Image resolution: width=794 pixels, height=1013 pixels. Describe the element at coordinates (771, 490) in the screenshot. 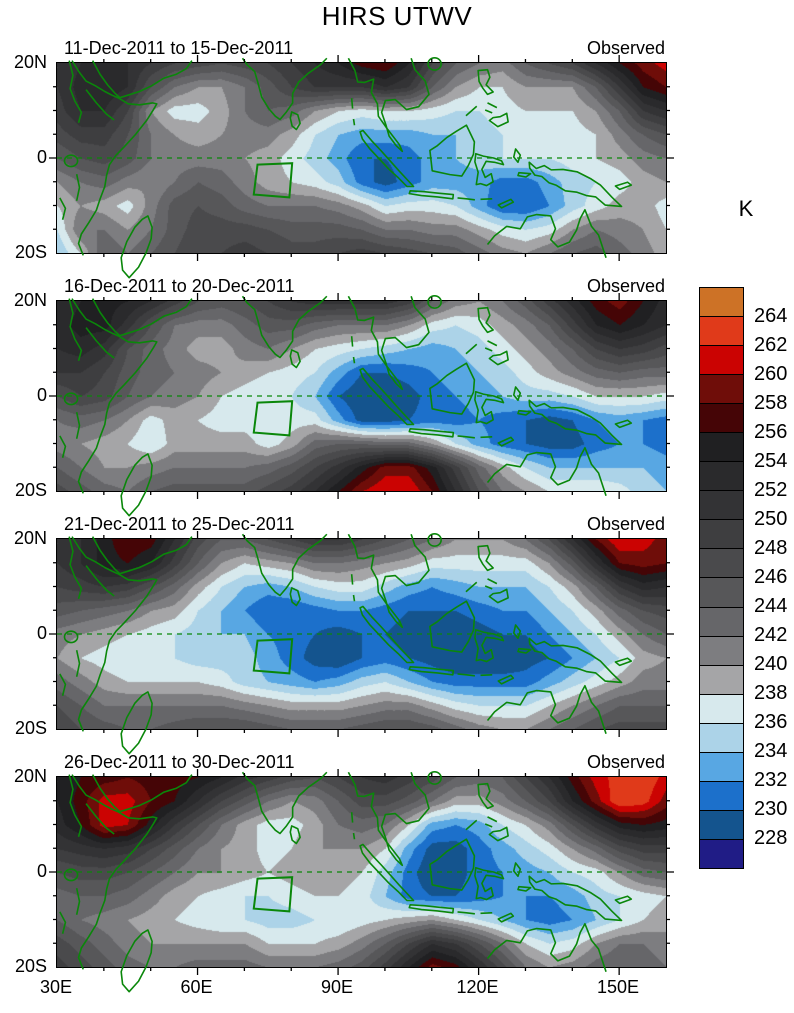

I see `colorbar-tick-label: 252` at that location.